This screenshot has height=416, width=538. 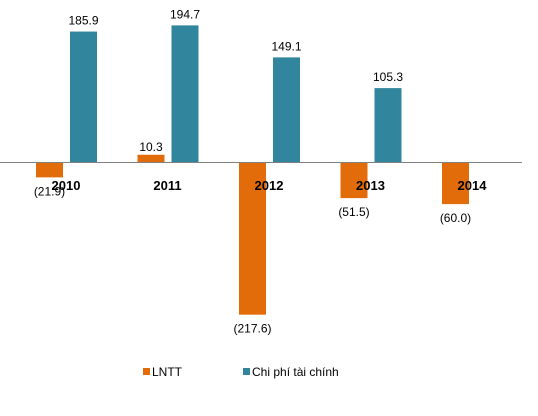 What do you see at coordinates (167, 372) in the screenshot?
I see `legend-label-lntt: LNTT` at bounding box center [167, 372].